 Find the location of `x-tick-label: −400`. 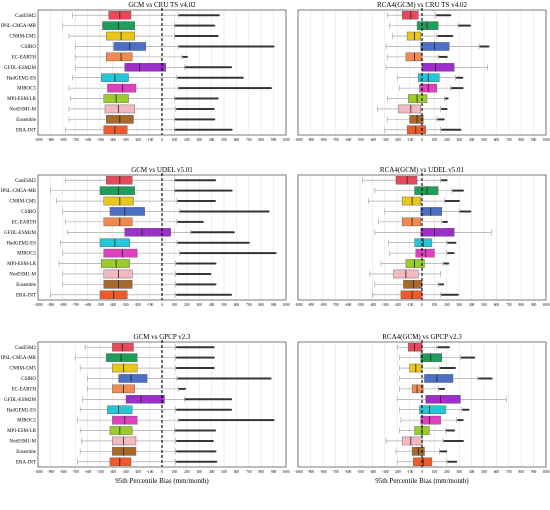

x-tick-label: −400 is located at coordinates (373, 140).